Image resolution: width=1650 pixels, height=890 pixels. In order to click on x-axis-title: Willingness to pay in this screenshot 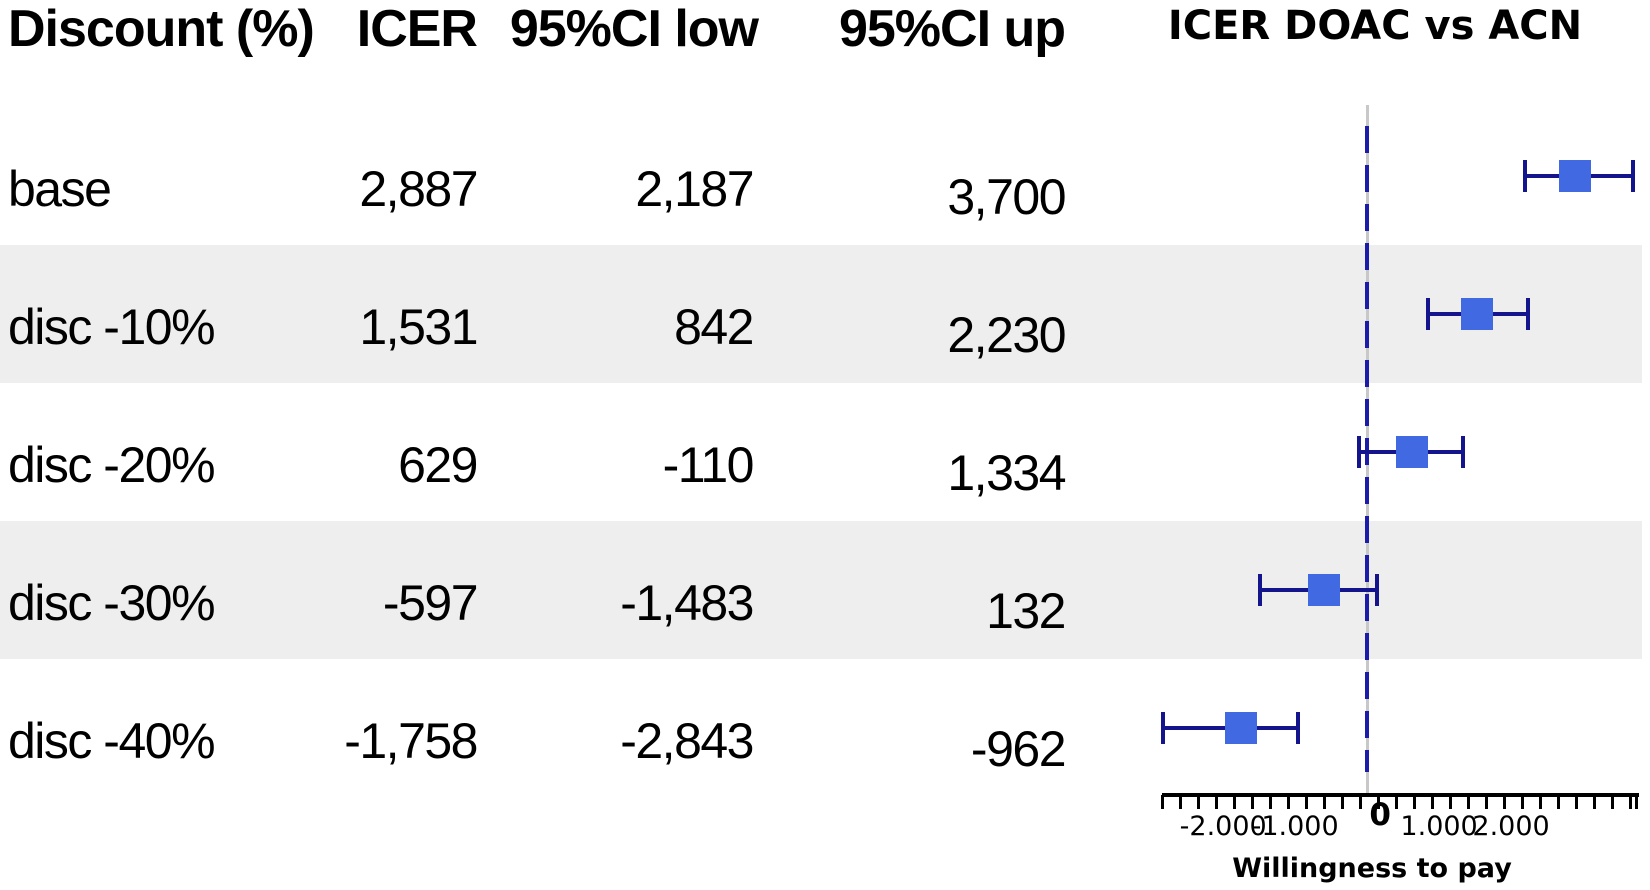, I will do `click(1372, 868)`.